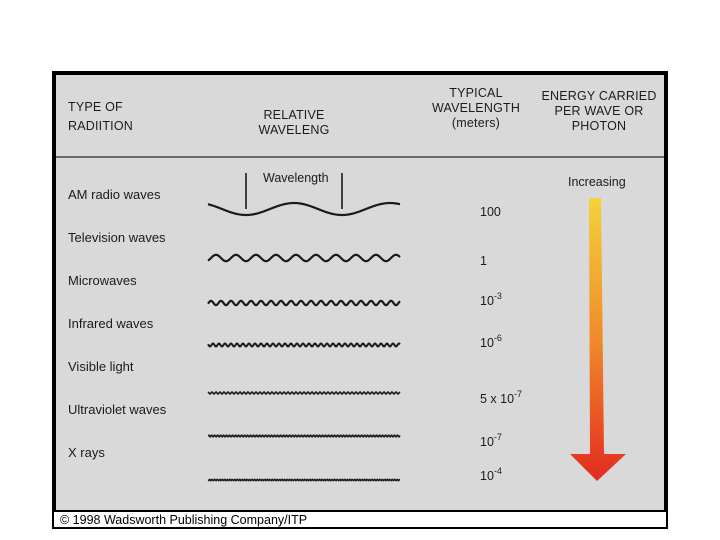 This screenshot has width=720, height=540. Describe the element at coordinates (101, 366) in the screenshot. I see `radiation-type-visible: Visible light` at that location.